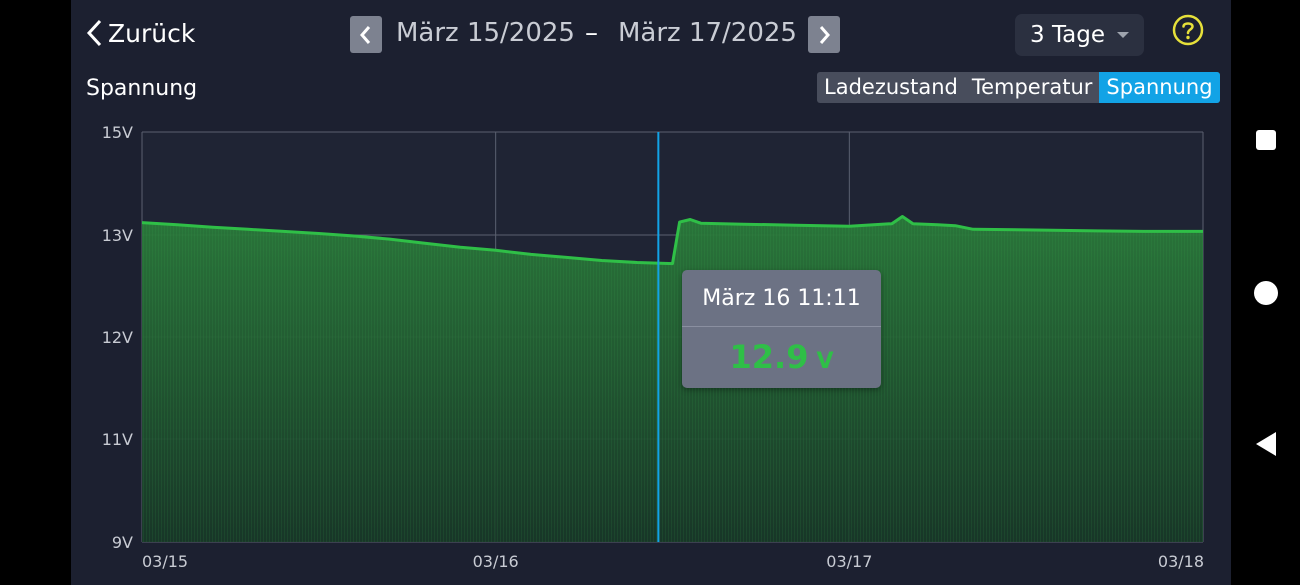 The height and width of the screenshot is (585, 1300). Describe the element at coordinates (1188, 30) in the screenshot. I see `help-icon` at that location.